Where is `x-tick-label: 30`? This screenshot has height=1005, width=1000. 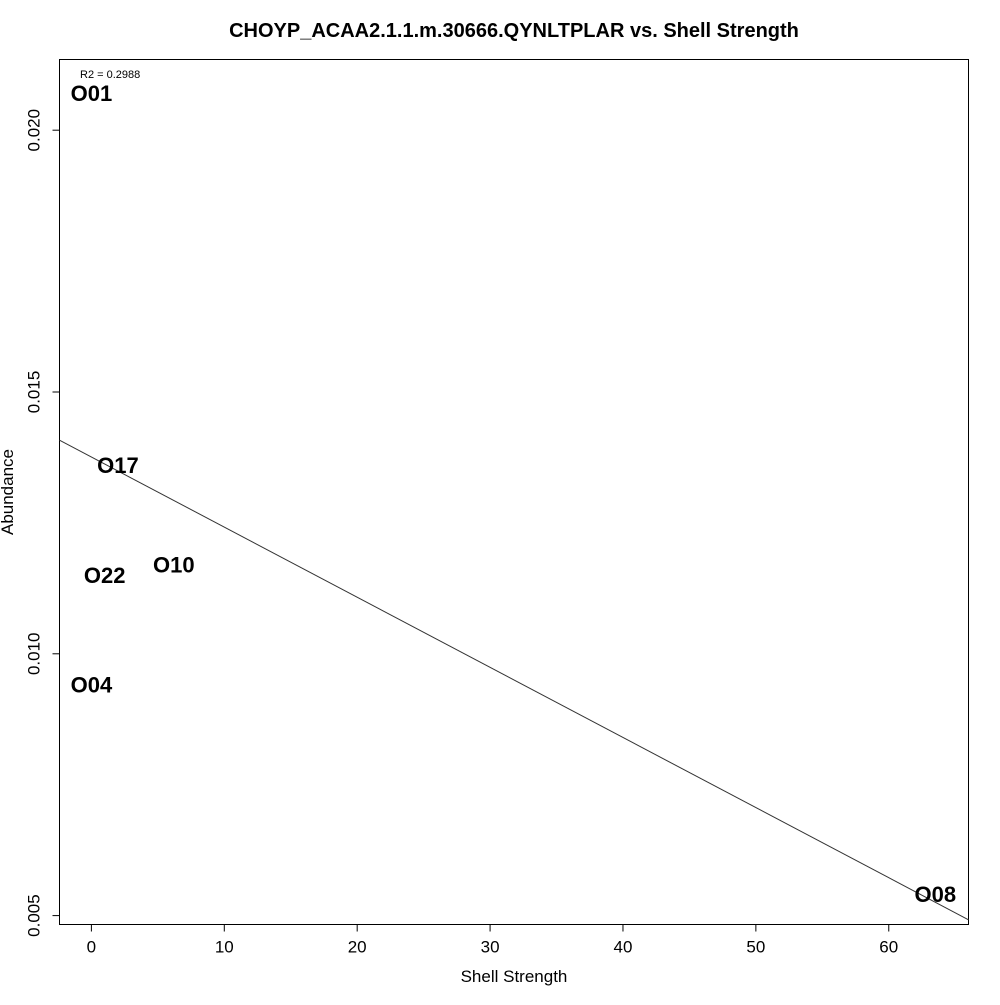 x-tick-label: 30 is located at coordinates (490, 947).